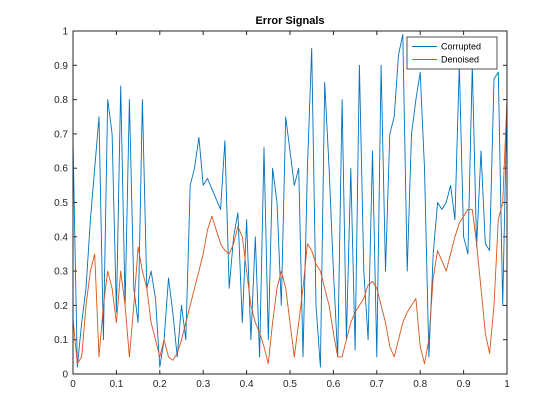  Describe the element at coordinates (61, 237) in the screenshot. I see `y-tick-label: 0.4` at that location.